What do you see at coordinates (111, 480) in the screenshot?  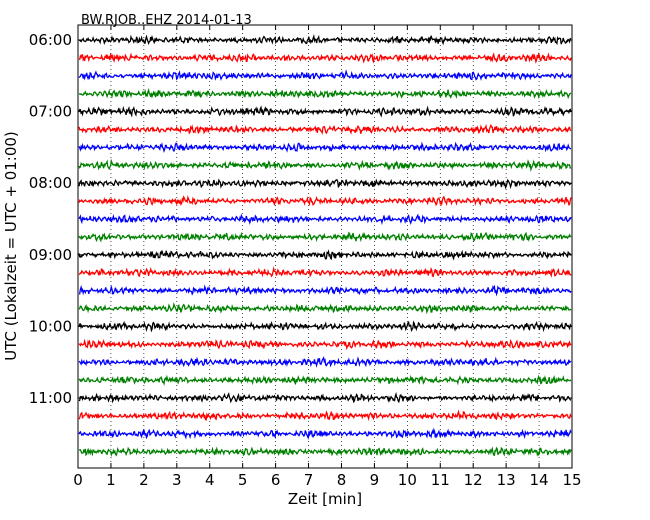 I see `x-tick-label: 1` at bounding box center [111, 480].